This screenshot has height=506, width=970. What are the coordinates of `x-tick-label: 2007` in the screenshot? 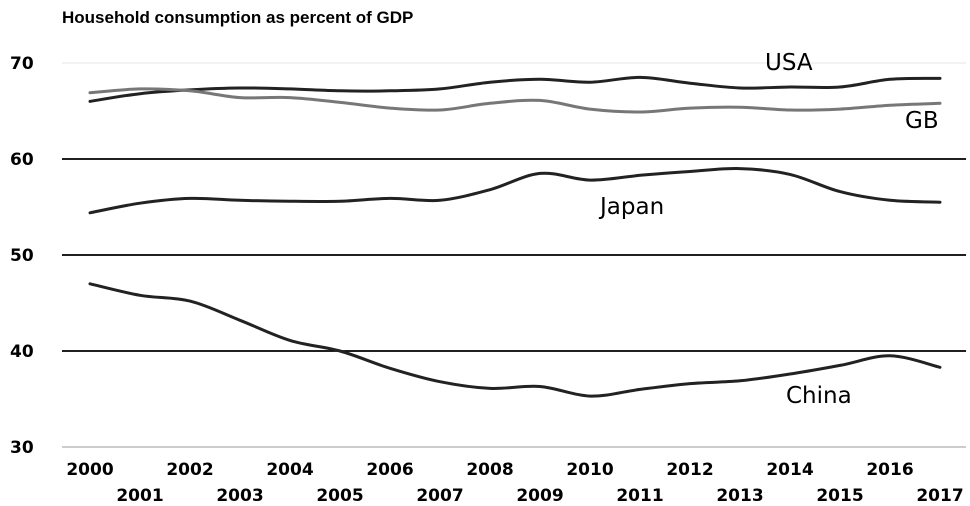 It's located at (439, 496).